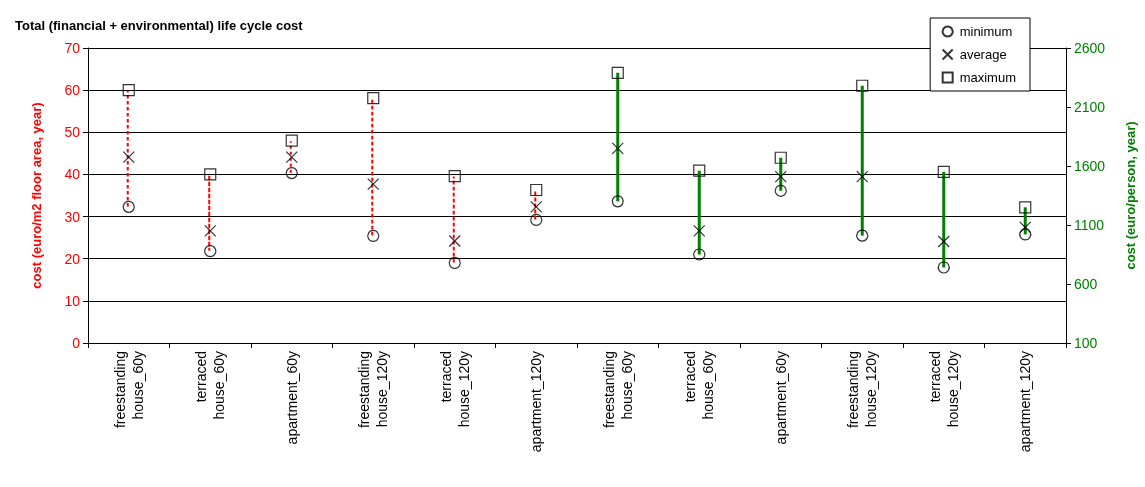 The image size is (1145, 487). Describe the element at coordinates (72, 258) in the screenshot. I see `y-tick-label: 20` at that location.